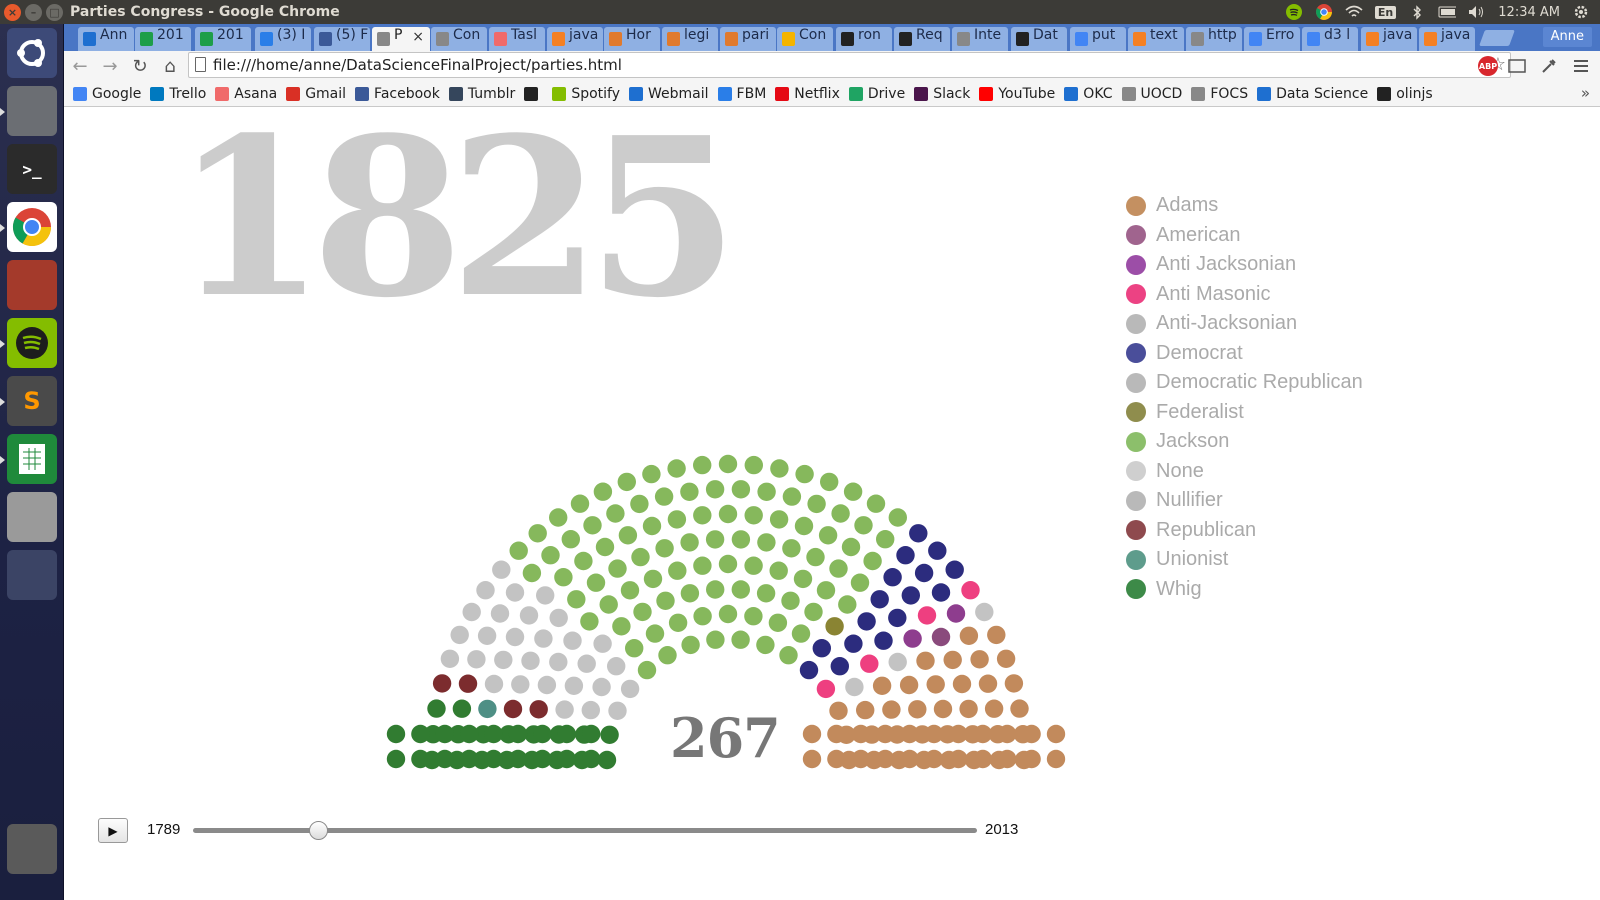 This screenshot has width=1600, height=900. What do you see at coordinates (980, 39) in the screenshot?
I see `browser-tab: Inte` at bounding box center [980, 39].